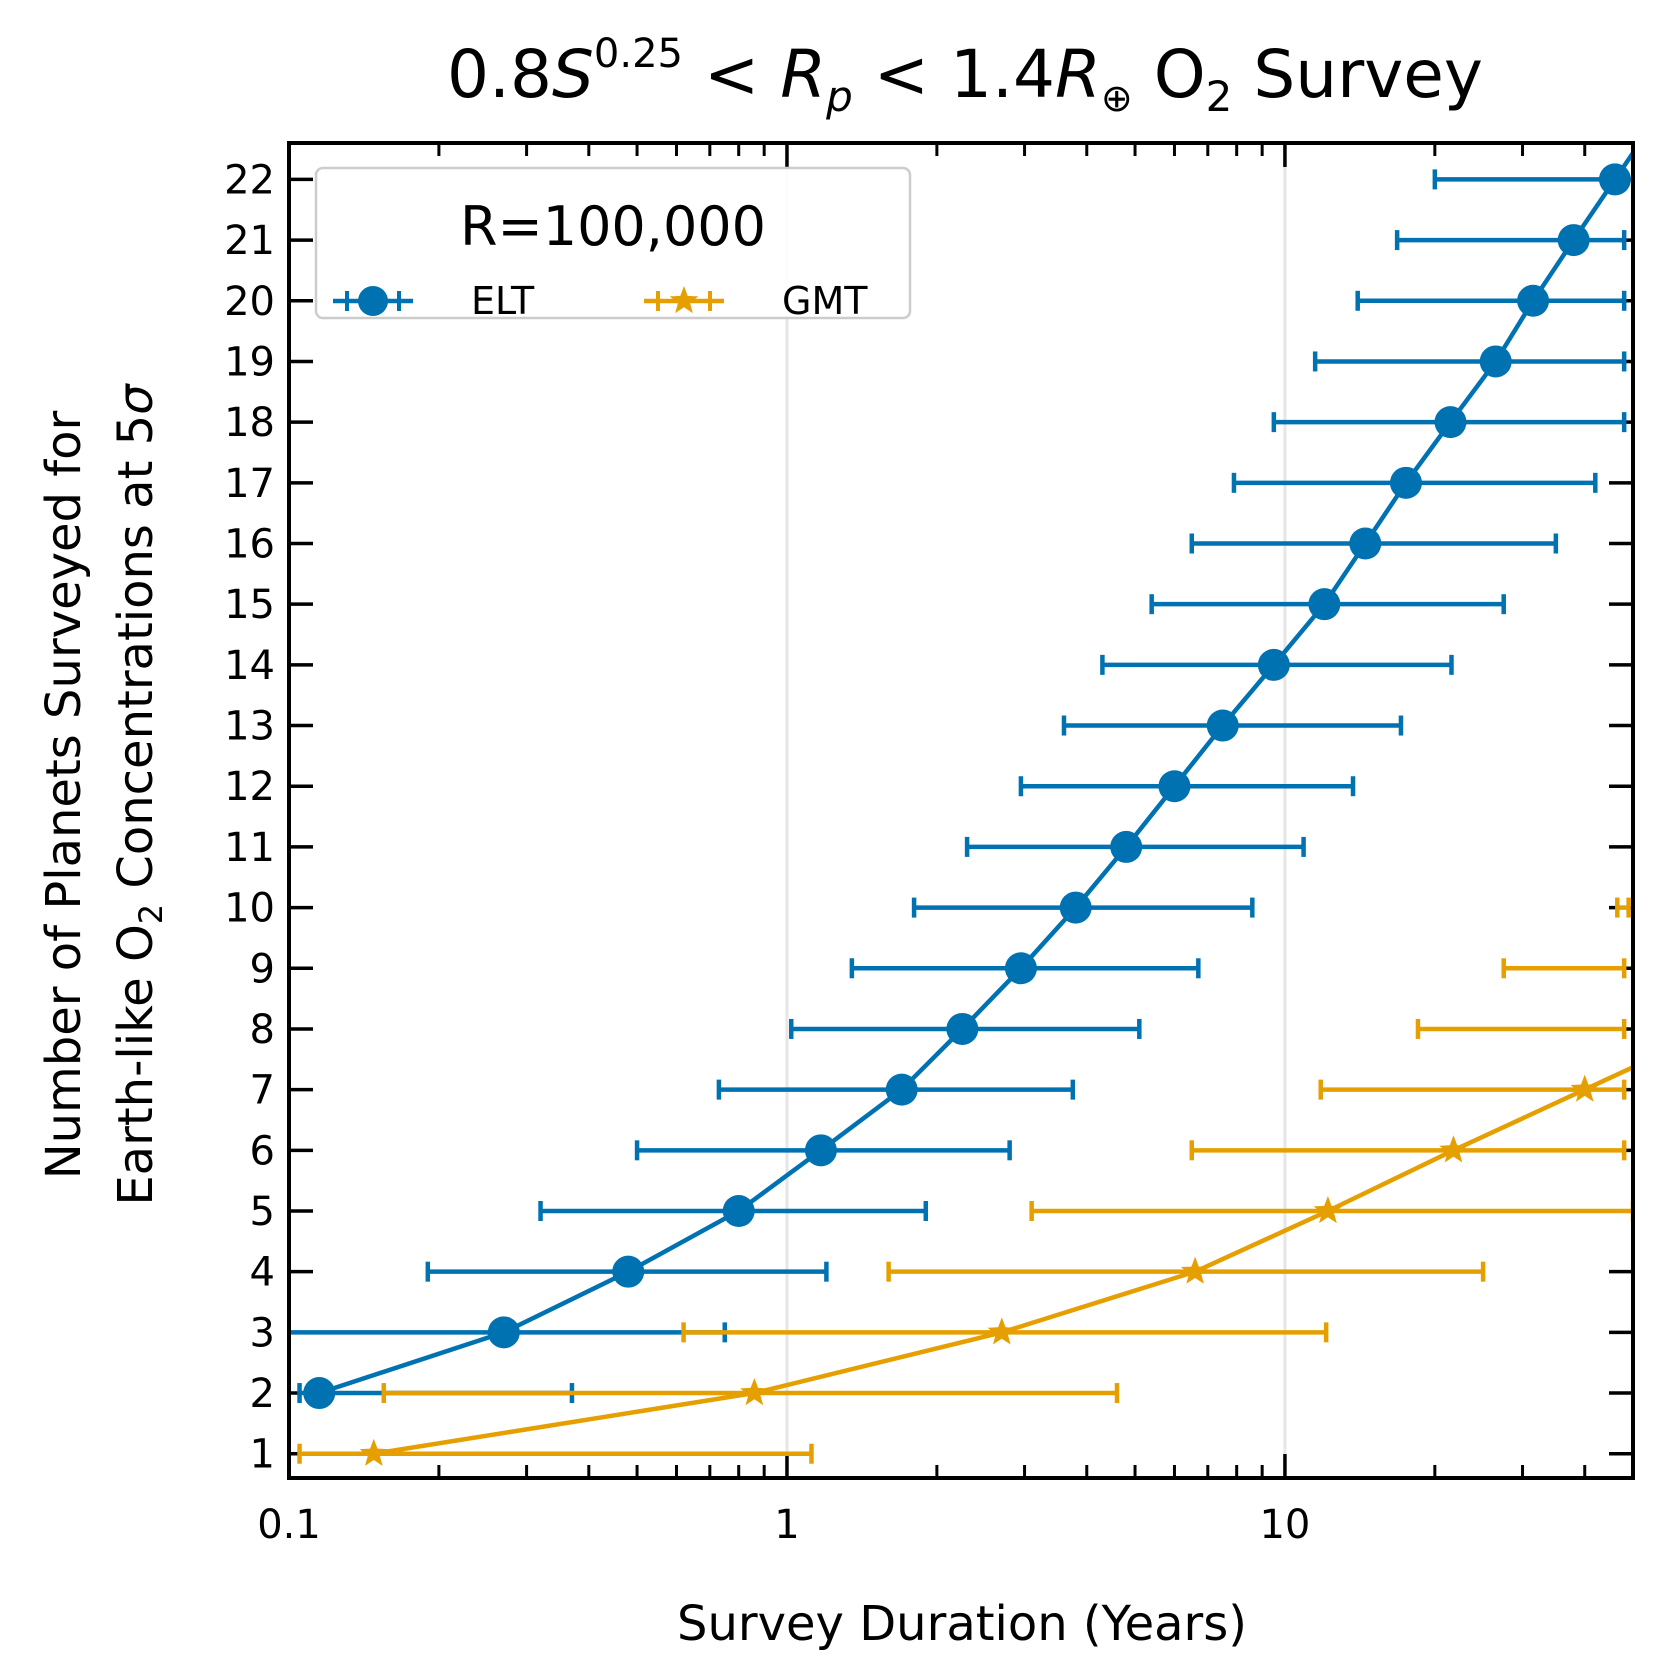 The image size is (1660, 1665). Describe the element at coordinates (249, 180) in the screenshot. I see `y-tick-label: 22` at that location.